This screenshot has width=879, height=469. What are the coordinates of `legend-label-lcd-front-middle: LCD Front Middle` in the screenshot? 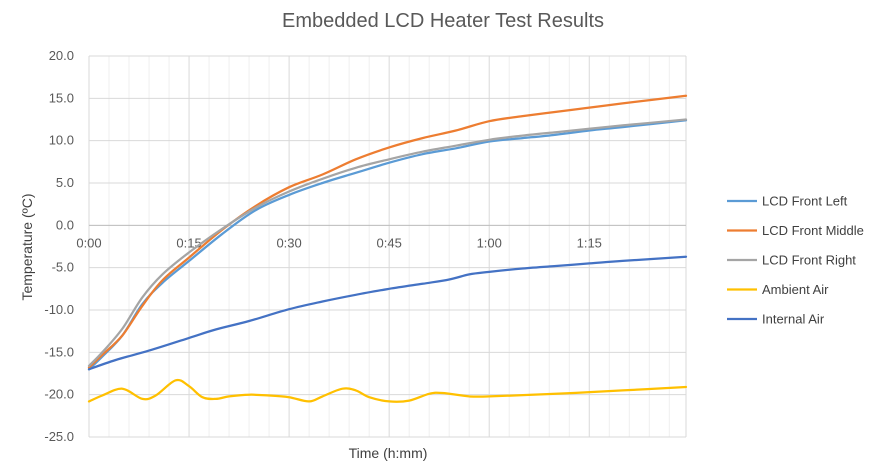 It's located at (813, 230).